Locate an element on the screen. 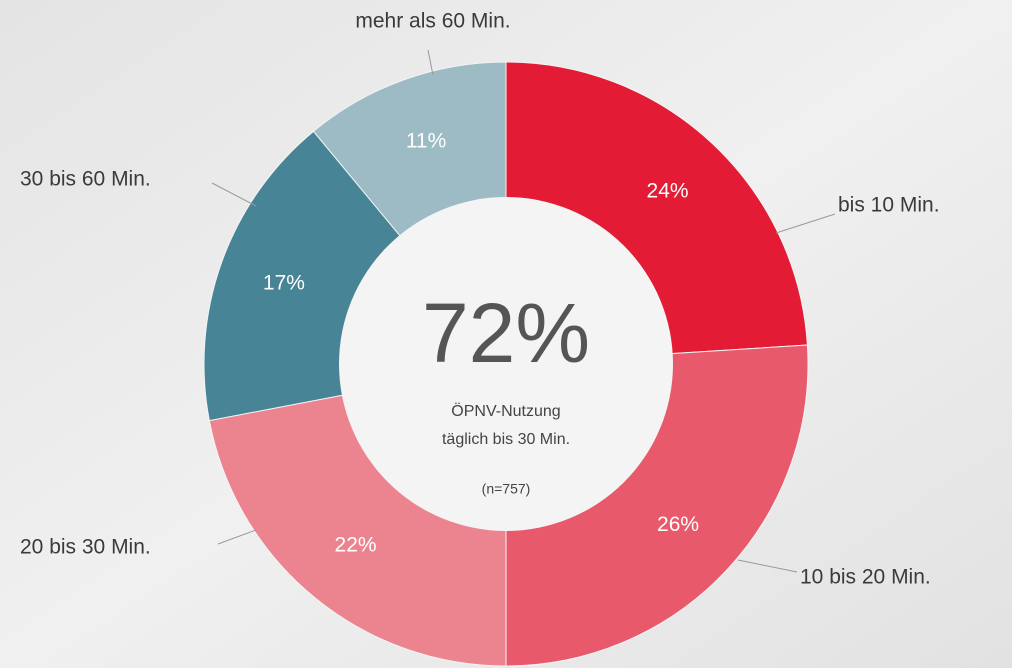  category-label: bis 10 Min. is located at coordinates (889, 205).